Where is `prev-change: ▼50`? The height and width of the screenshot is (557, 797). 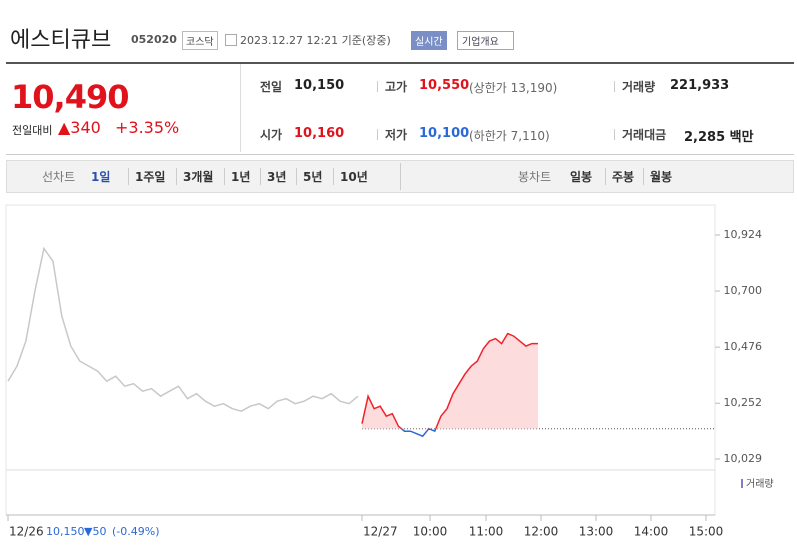
prev-change: ▼50 is located at coordinates (95, 531).